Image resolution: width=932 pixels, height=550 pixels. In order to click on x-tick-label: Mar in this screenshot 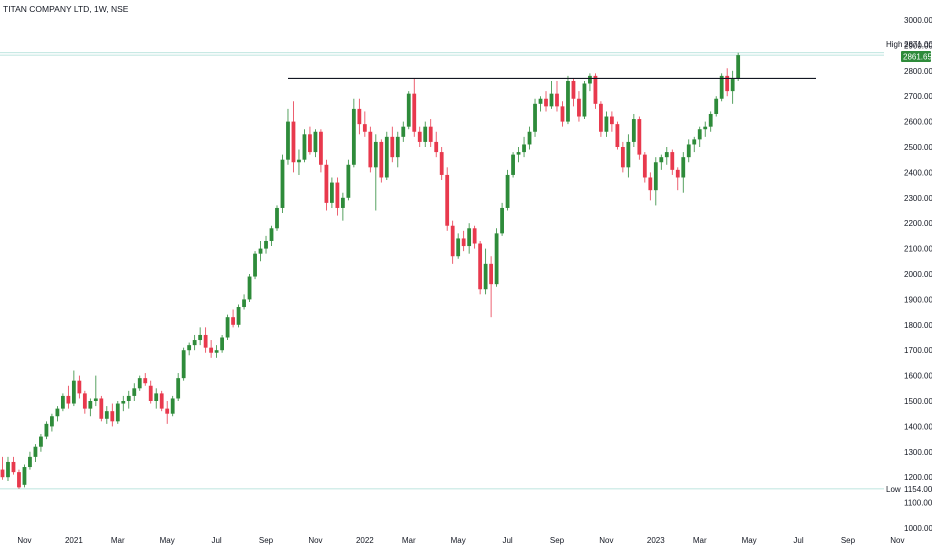, I will do `click(118, 540)`.